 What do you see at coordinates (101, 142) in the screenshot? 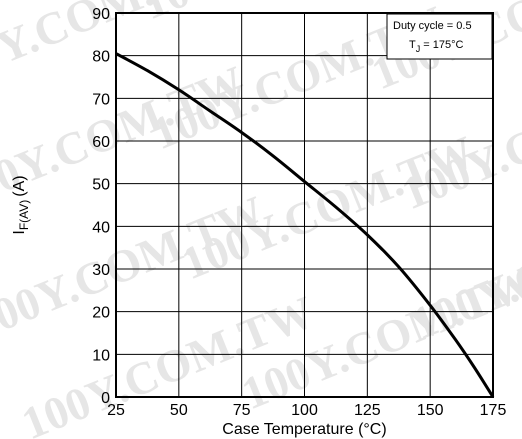
I see `y-tick-label: 60` at bounding box center [101, 142].